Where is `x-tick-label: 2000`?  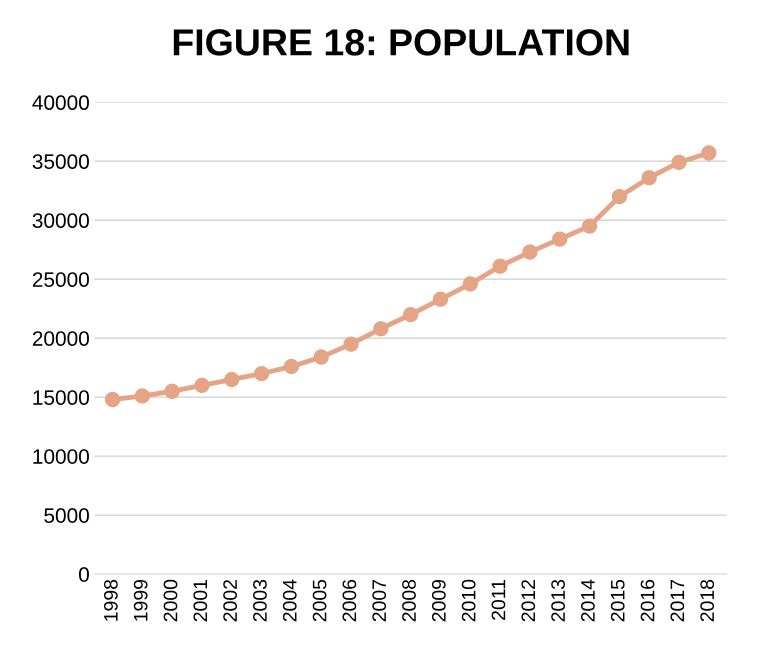
x-tick-label: 2000 is located at coordinates (171, 601).